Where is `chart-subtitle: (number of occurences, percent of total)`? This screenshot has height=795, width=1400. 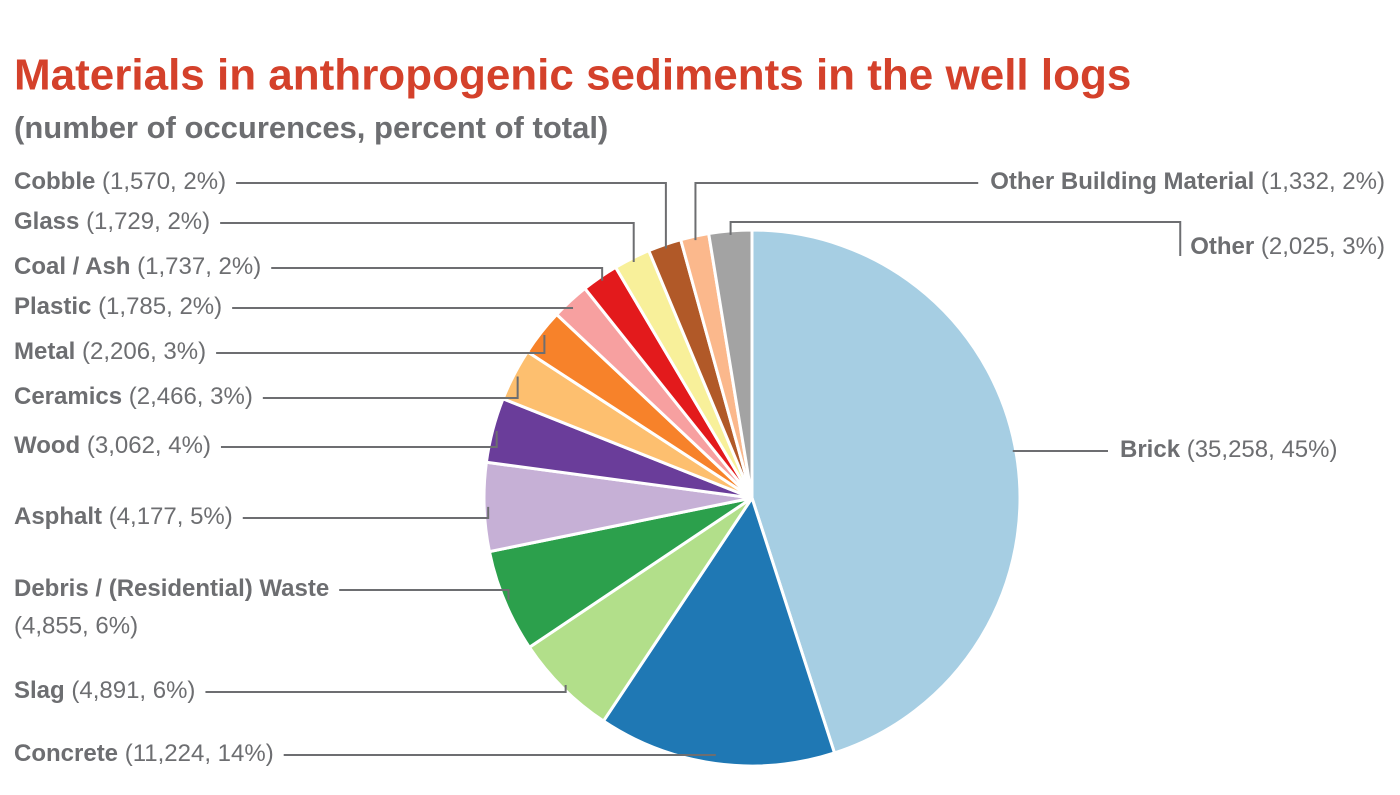 chart-subtitle: (number of occurences, percent of total) is located at coordinates (311, 127).